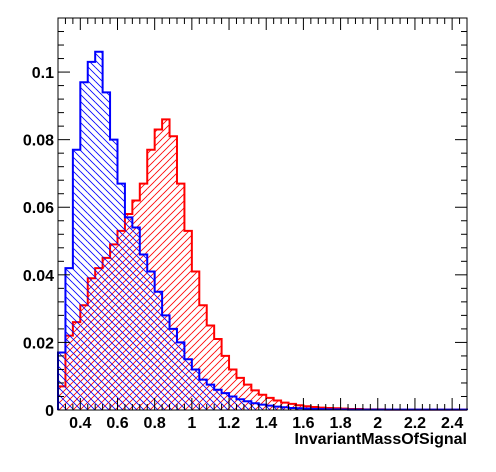 This screenshot has height=472, width=496. I want to click on x-axis-title: InvariantMassOfSignal, so click(381, 439).